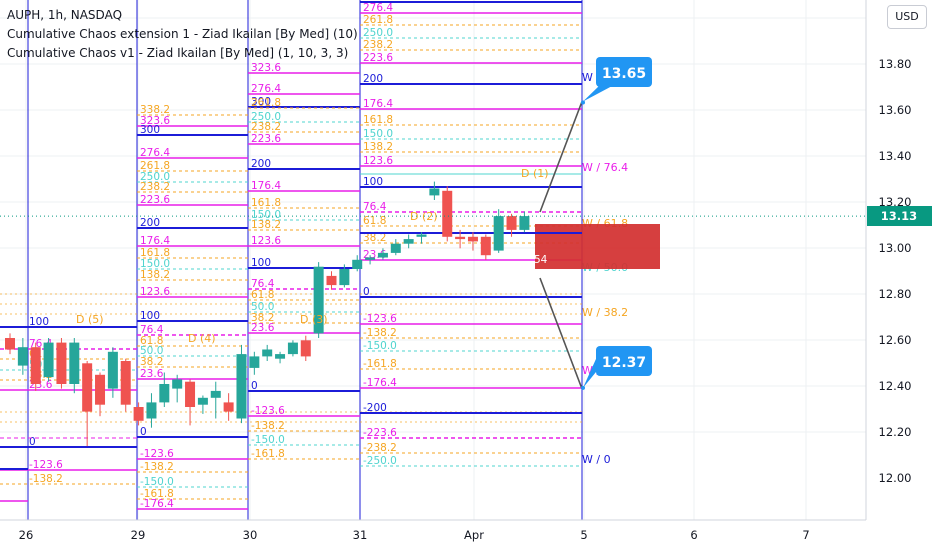 The width and height of the screenshot is (932, 550). I want to click on wave-marker: D (3), so click(314, 319).